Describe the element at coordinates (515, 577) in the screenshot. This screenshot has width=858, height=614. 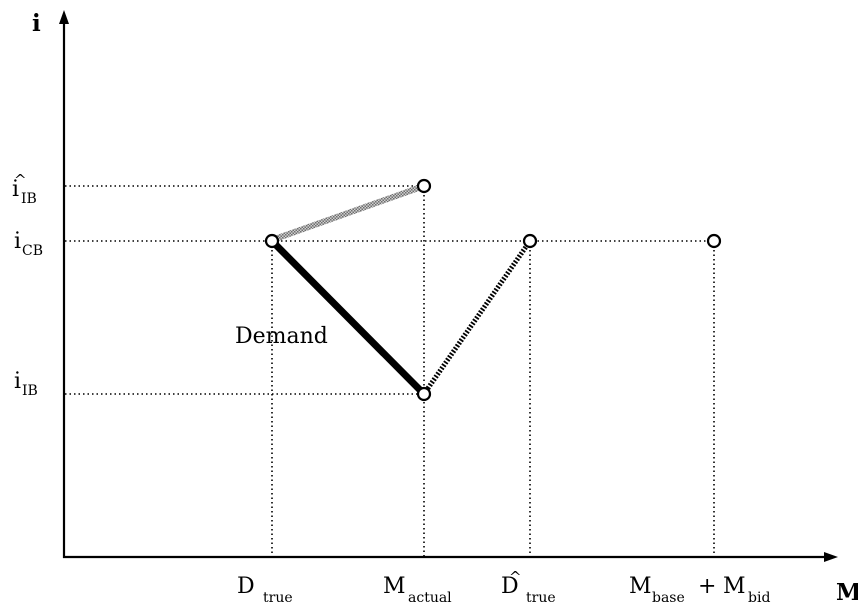
I see `x-label-d-true-hat-hat: ^` at that location.